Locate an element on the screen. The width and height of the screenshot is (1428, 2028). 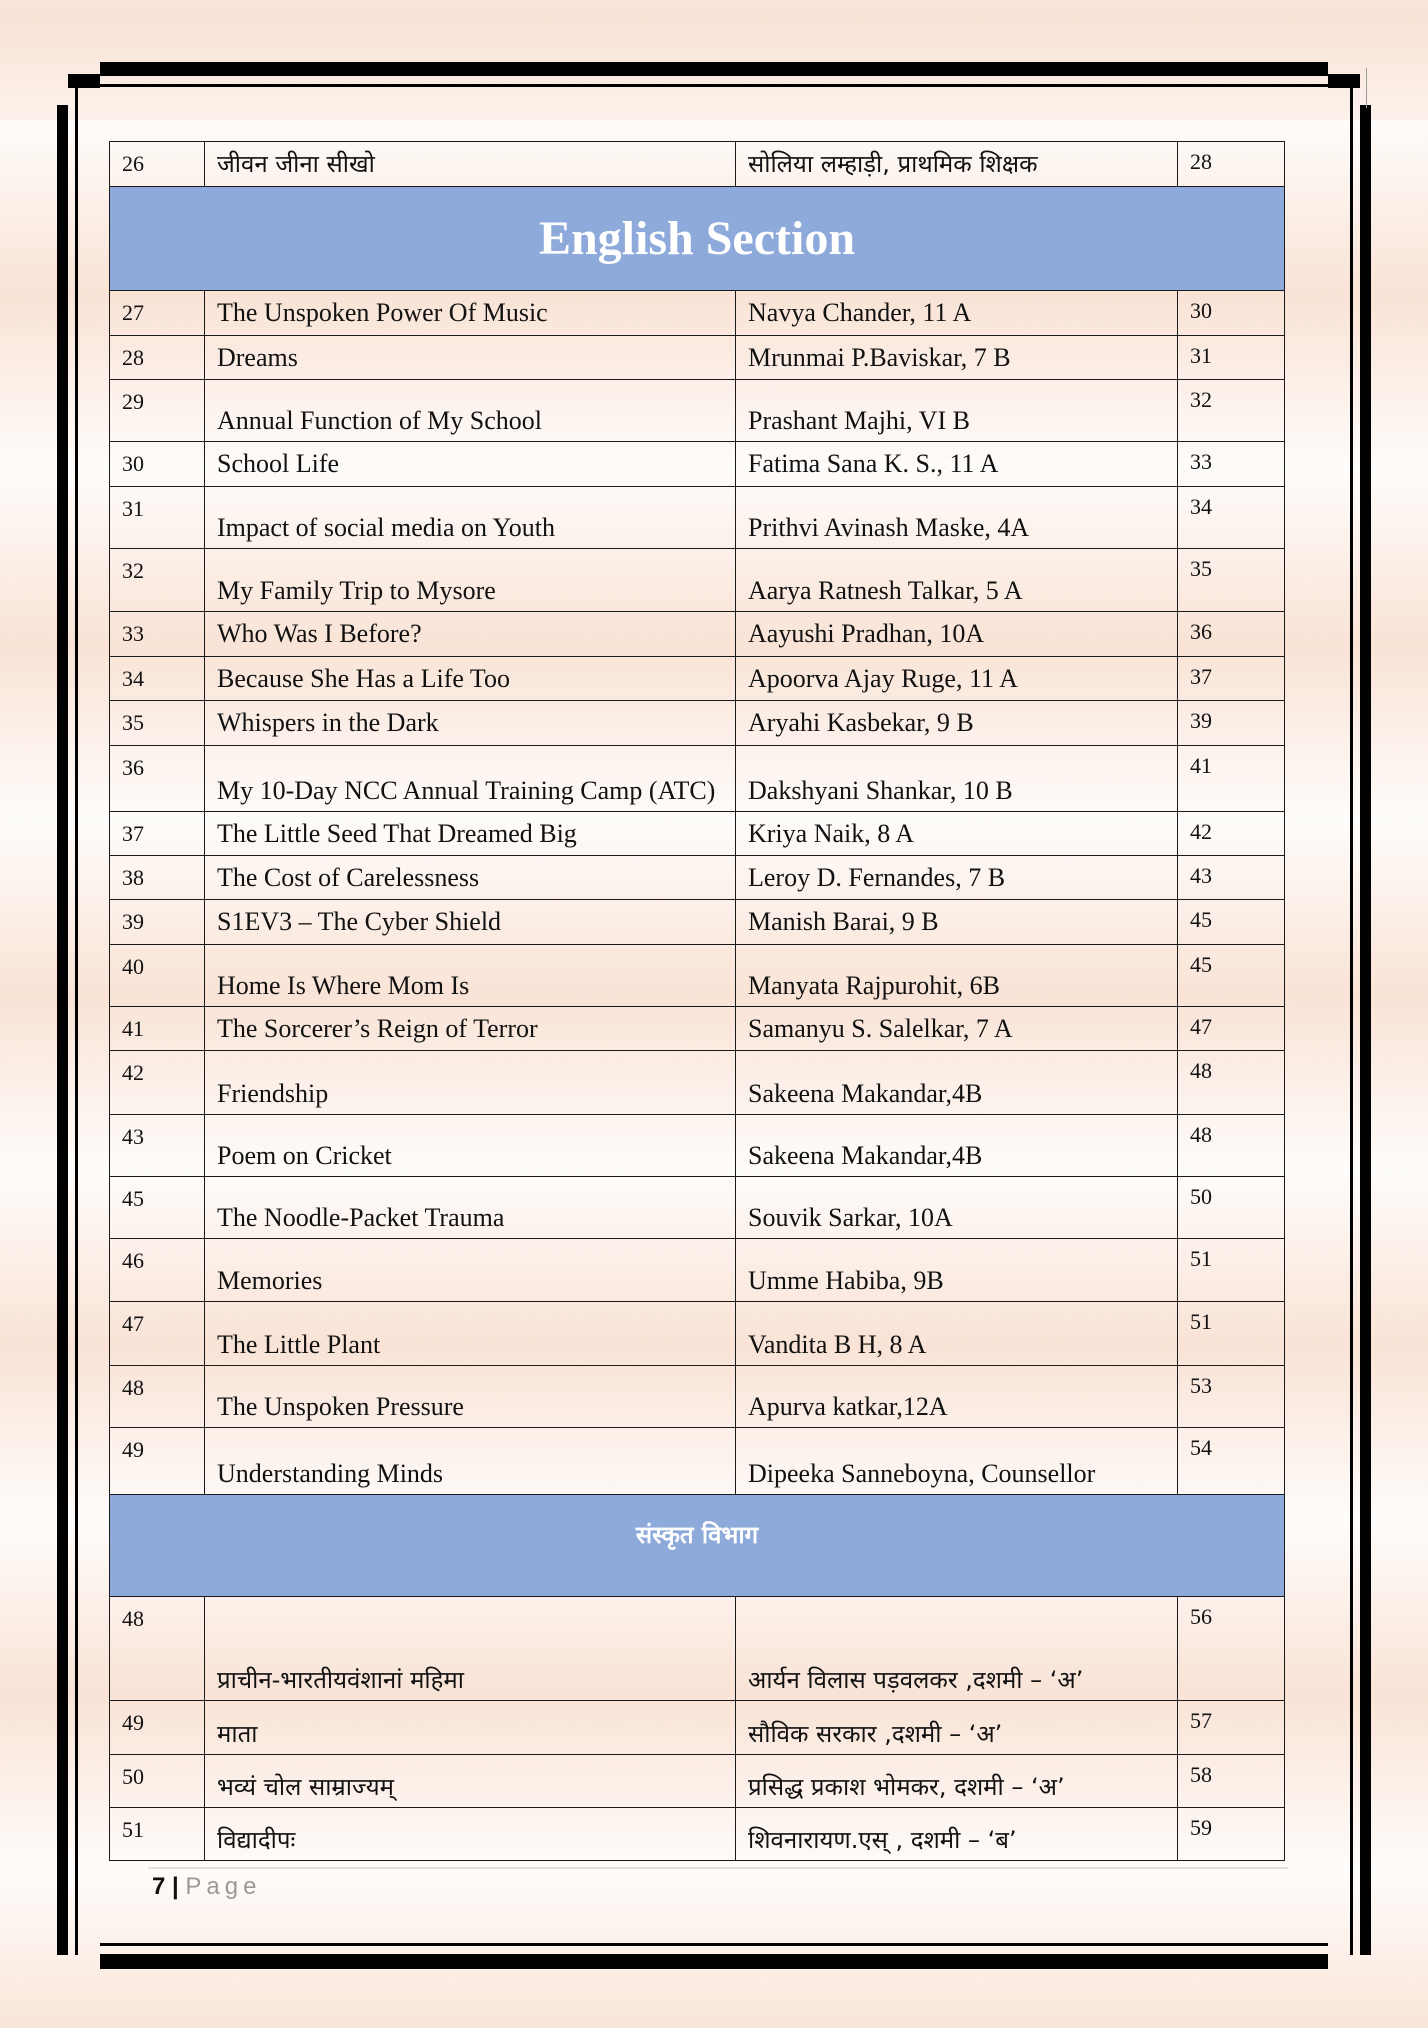
entry-author: Aarya Ratnesh Talkar, 5 A is located at coordinates (956, 580).